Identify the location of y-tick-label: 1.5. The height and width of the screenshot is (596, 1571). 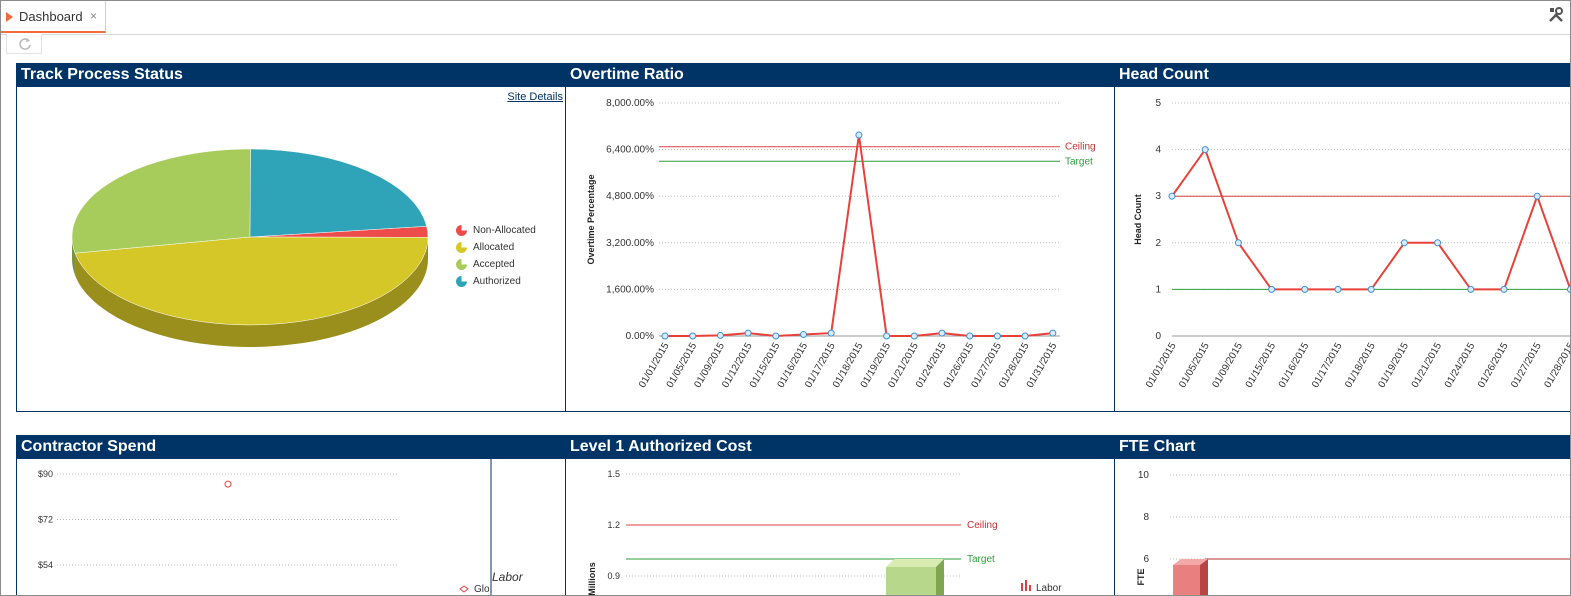
(613, 474).